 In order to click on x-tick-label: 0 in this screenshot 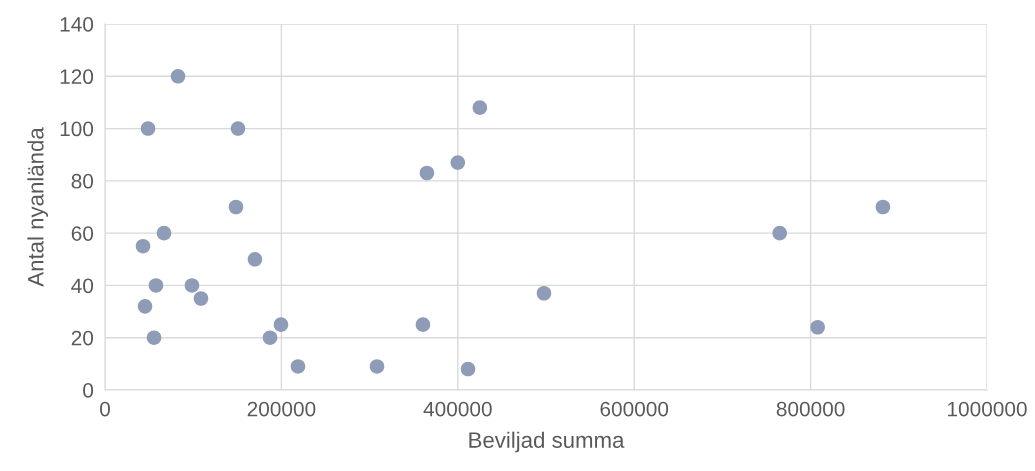, I will do `click(105, 409)`.